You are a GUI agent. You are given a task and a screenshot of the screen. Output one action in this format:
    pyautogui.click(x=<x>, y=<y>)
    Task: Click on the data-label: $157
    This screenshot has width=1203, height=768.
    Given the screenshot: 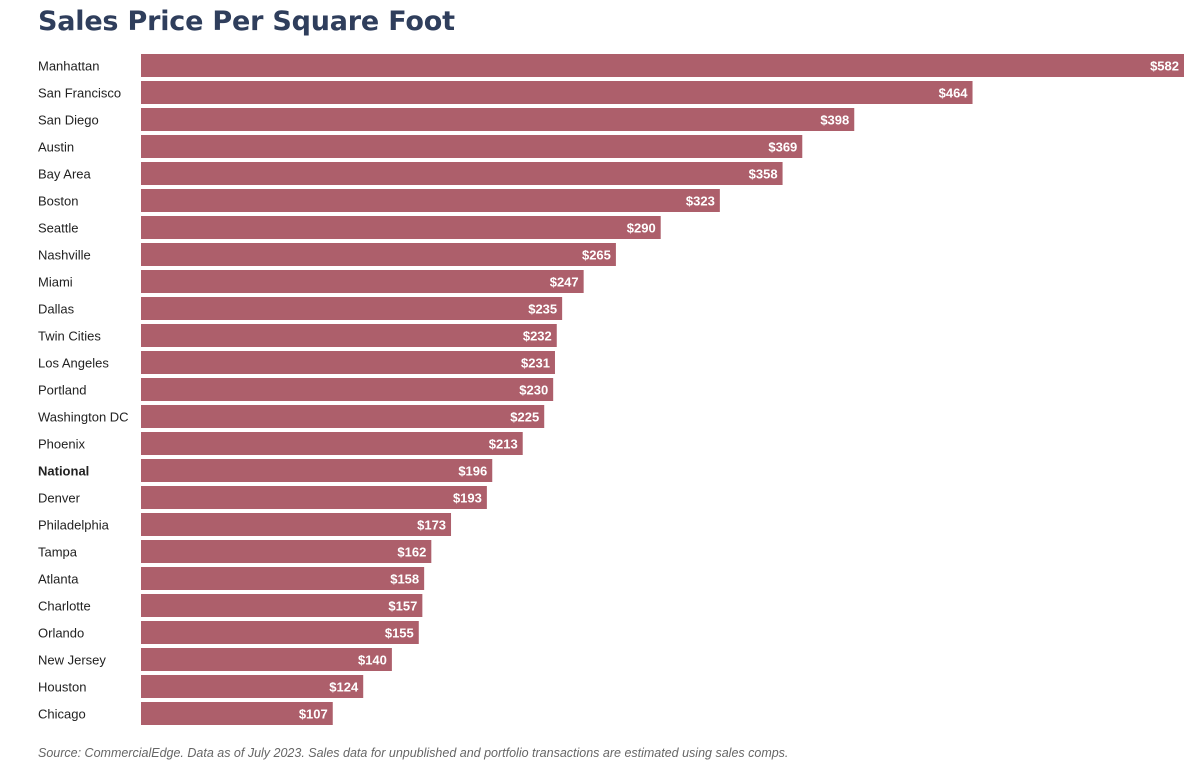 What is the action you would take?
    pyautogui.click(x=402, y=606)
    